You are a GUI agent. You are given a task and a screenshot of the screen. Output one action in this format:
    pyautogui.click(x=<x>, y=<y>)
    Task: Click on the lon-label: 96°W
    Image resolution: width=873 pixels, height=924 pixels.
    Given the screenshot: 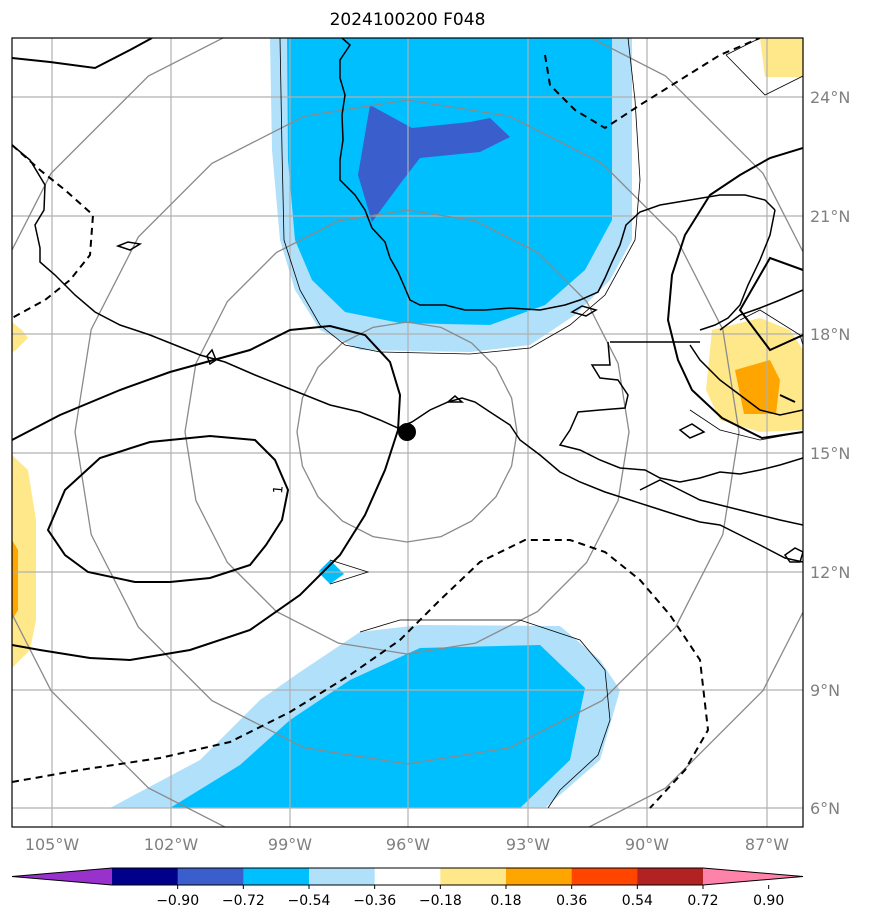 What is the action you would take?
    pyautogui.click(x=408, y=844)
    